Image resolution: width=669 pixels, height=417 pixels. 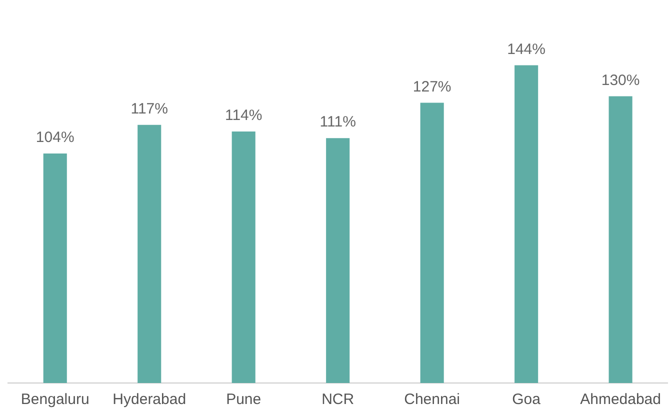 I want to click on data-label: 127%, so click(x=432, y=87).